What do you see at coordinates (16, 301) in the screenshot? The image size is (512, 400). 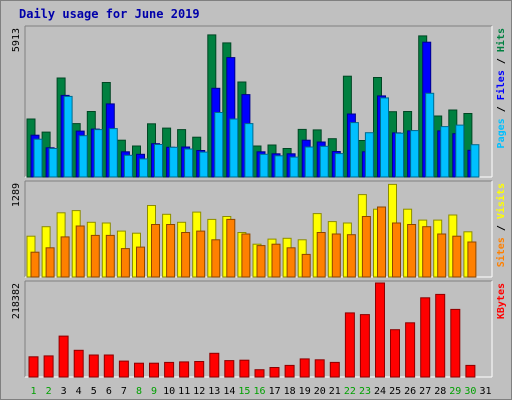 I see `max-value-label: 218382` at bounding box center [16, 301].